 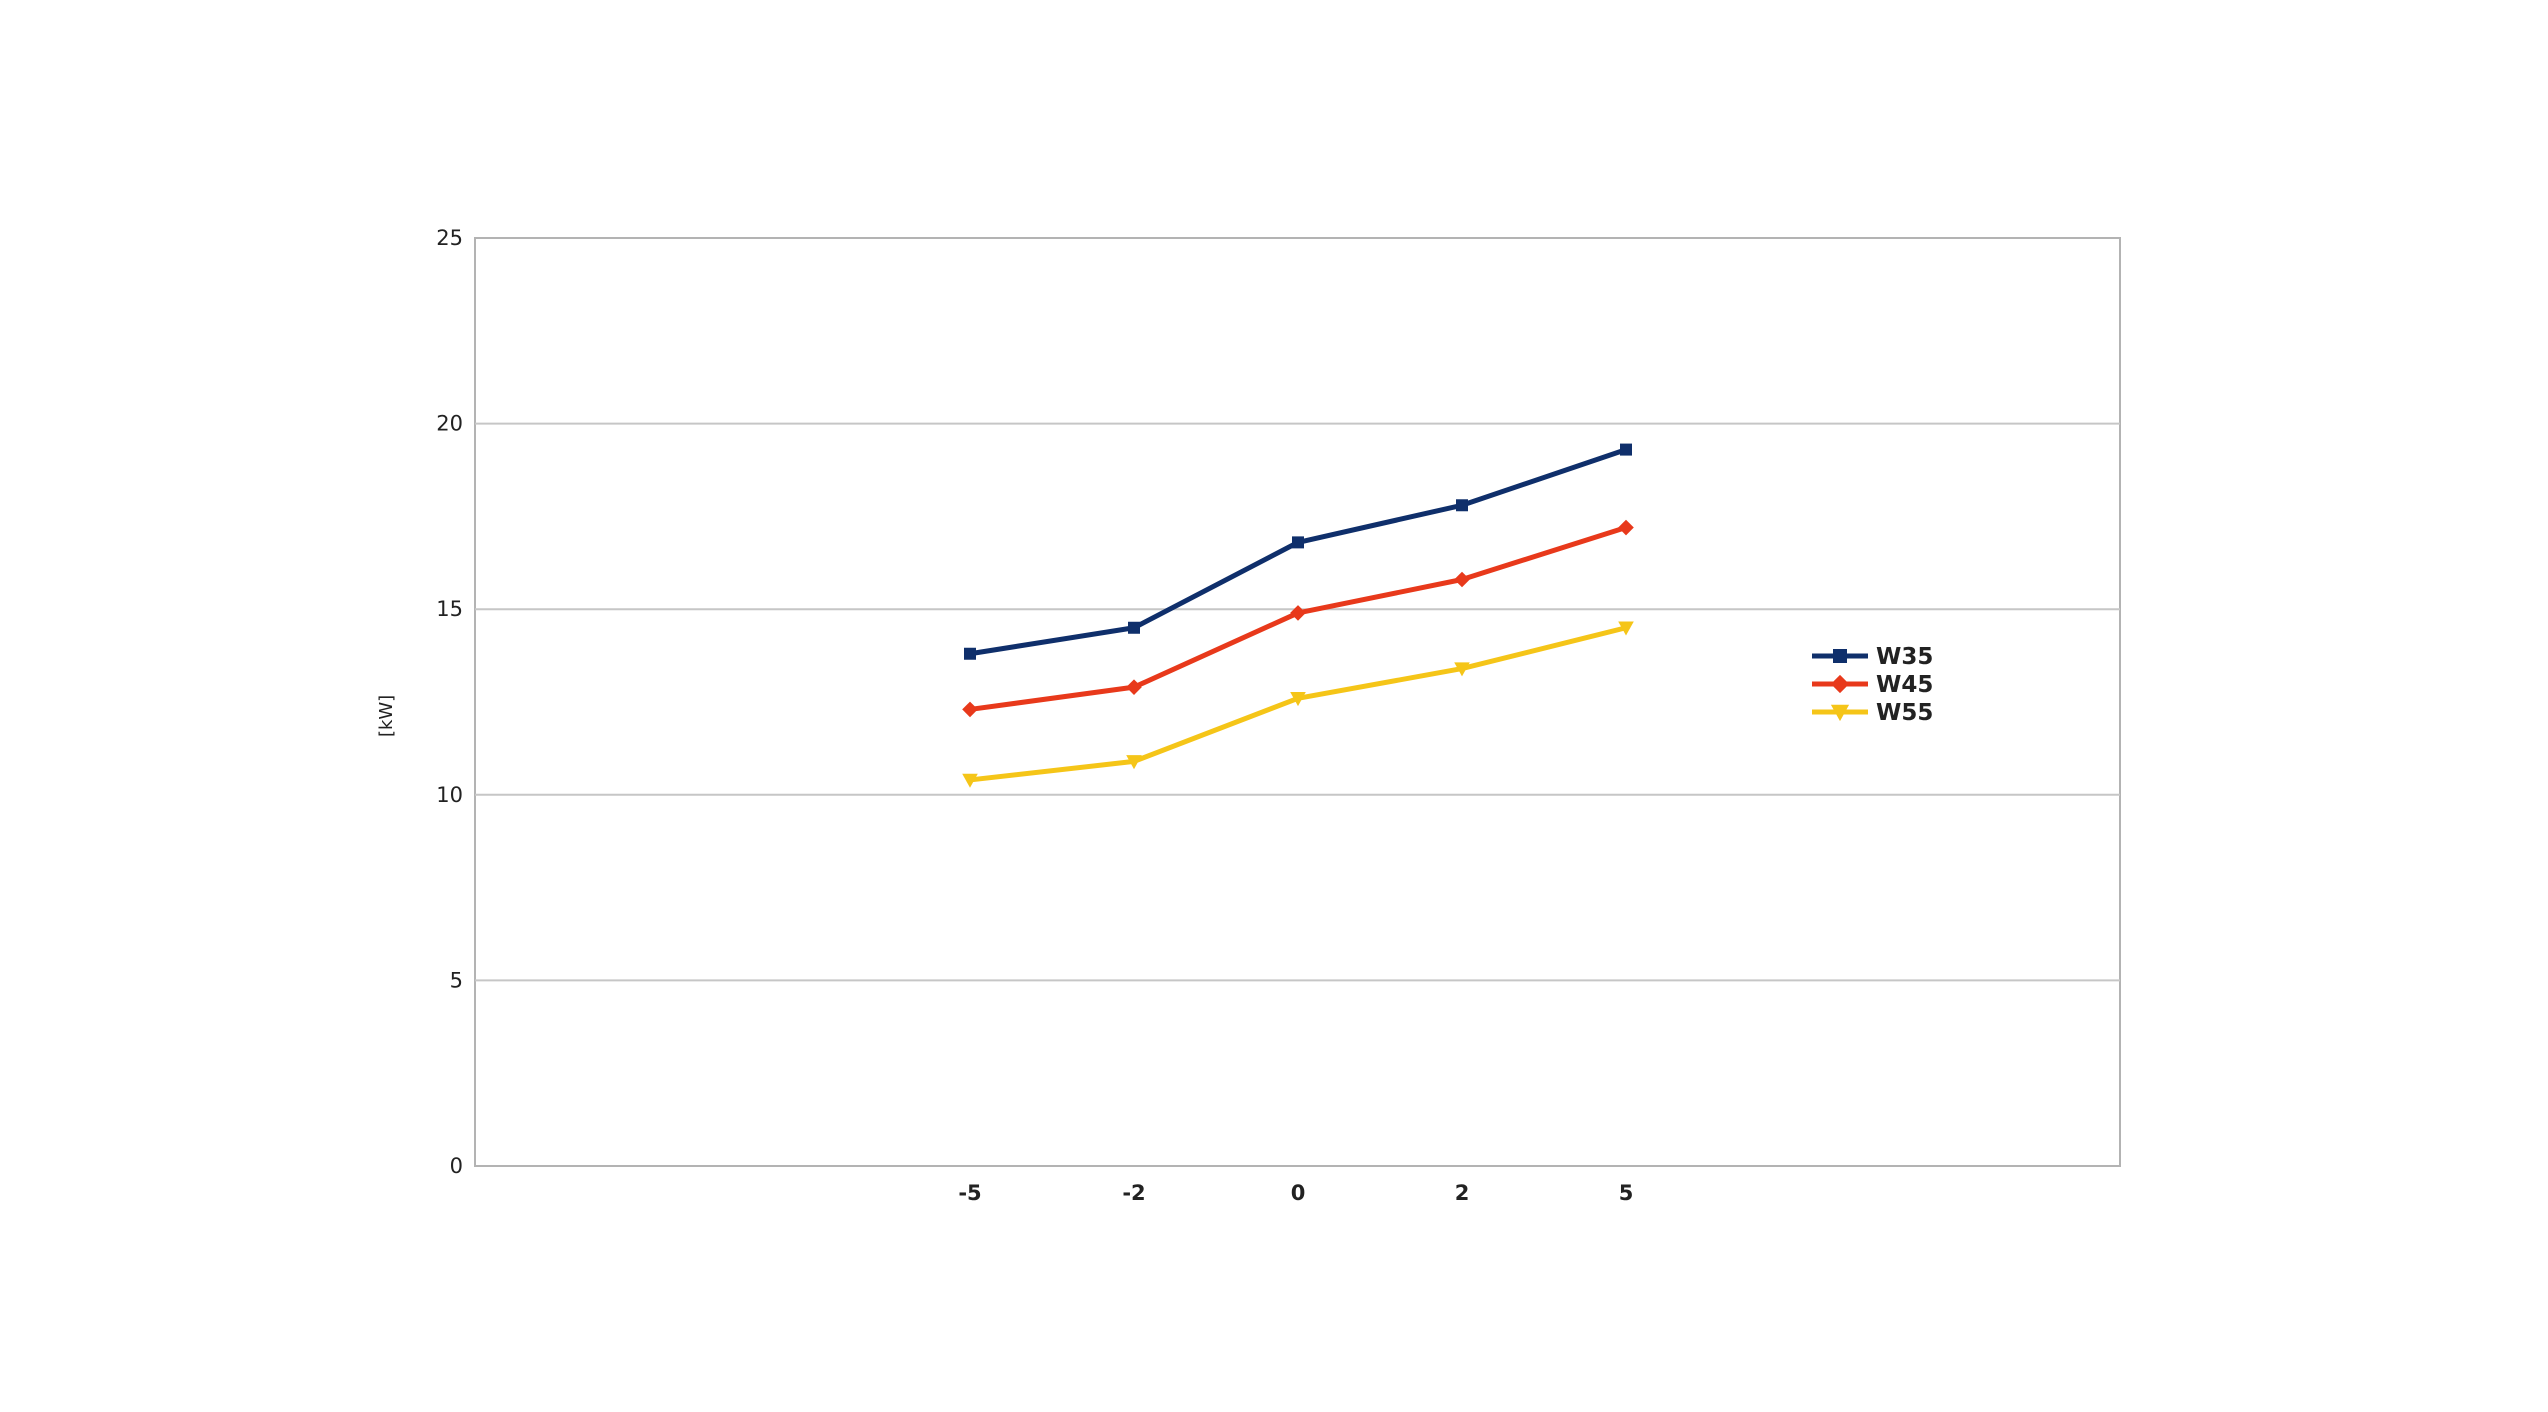 I want to click on series-w35, so click(x=1298, y=551).